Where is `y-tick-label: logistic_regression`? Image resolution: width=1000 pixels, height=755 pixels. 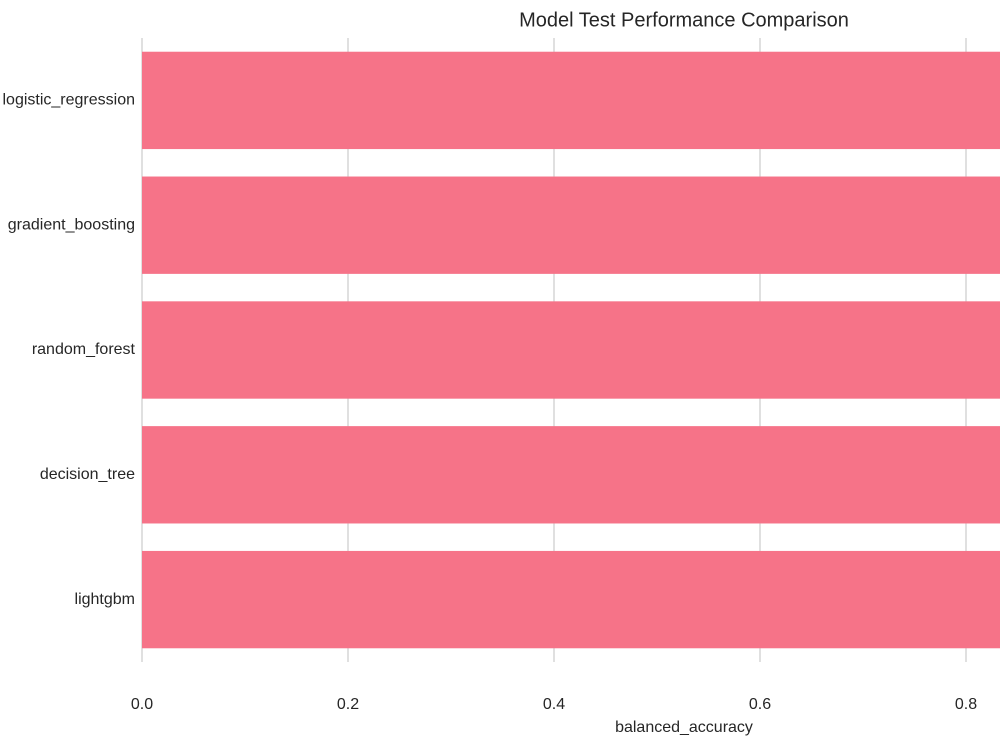
y-tick-label: logistic_regression is located at coordinates (68, 100).